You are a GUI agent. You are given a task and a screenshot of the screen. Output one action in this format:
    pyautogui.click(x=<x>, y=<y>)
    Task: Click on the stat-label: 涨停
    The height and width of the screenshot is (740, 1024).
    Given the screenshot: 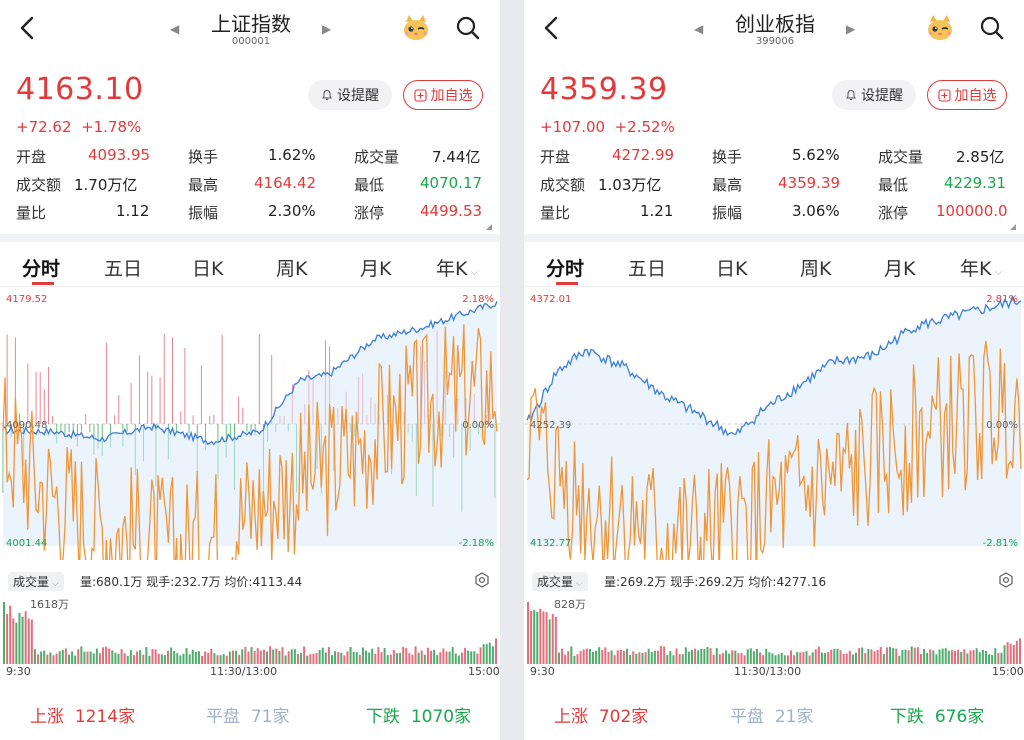 What is the action you would take?
    pyautogui.click(x=369, y=213)
    